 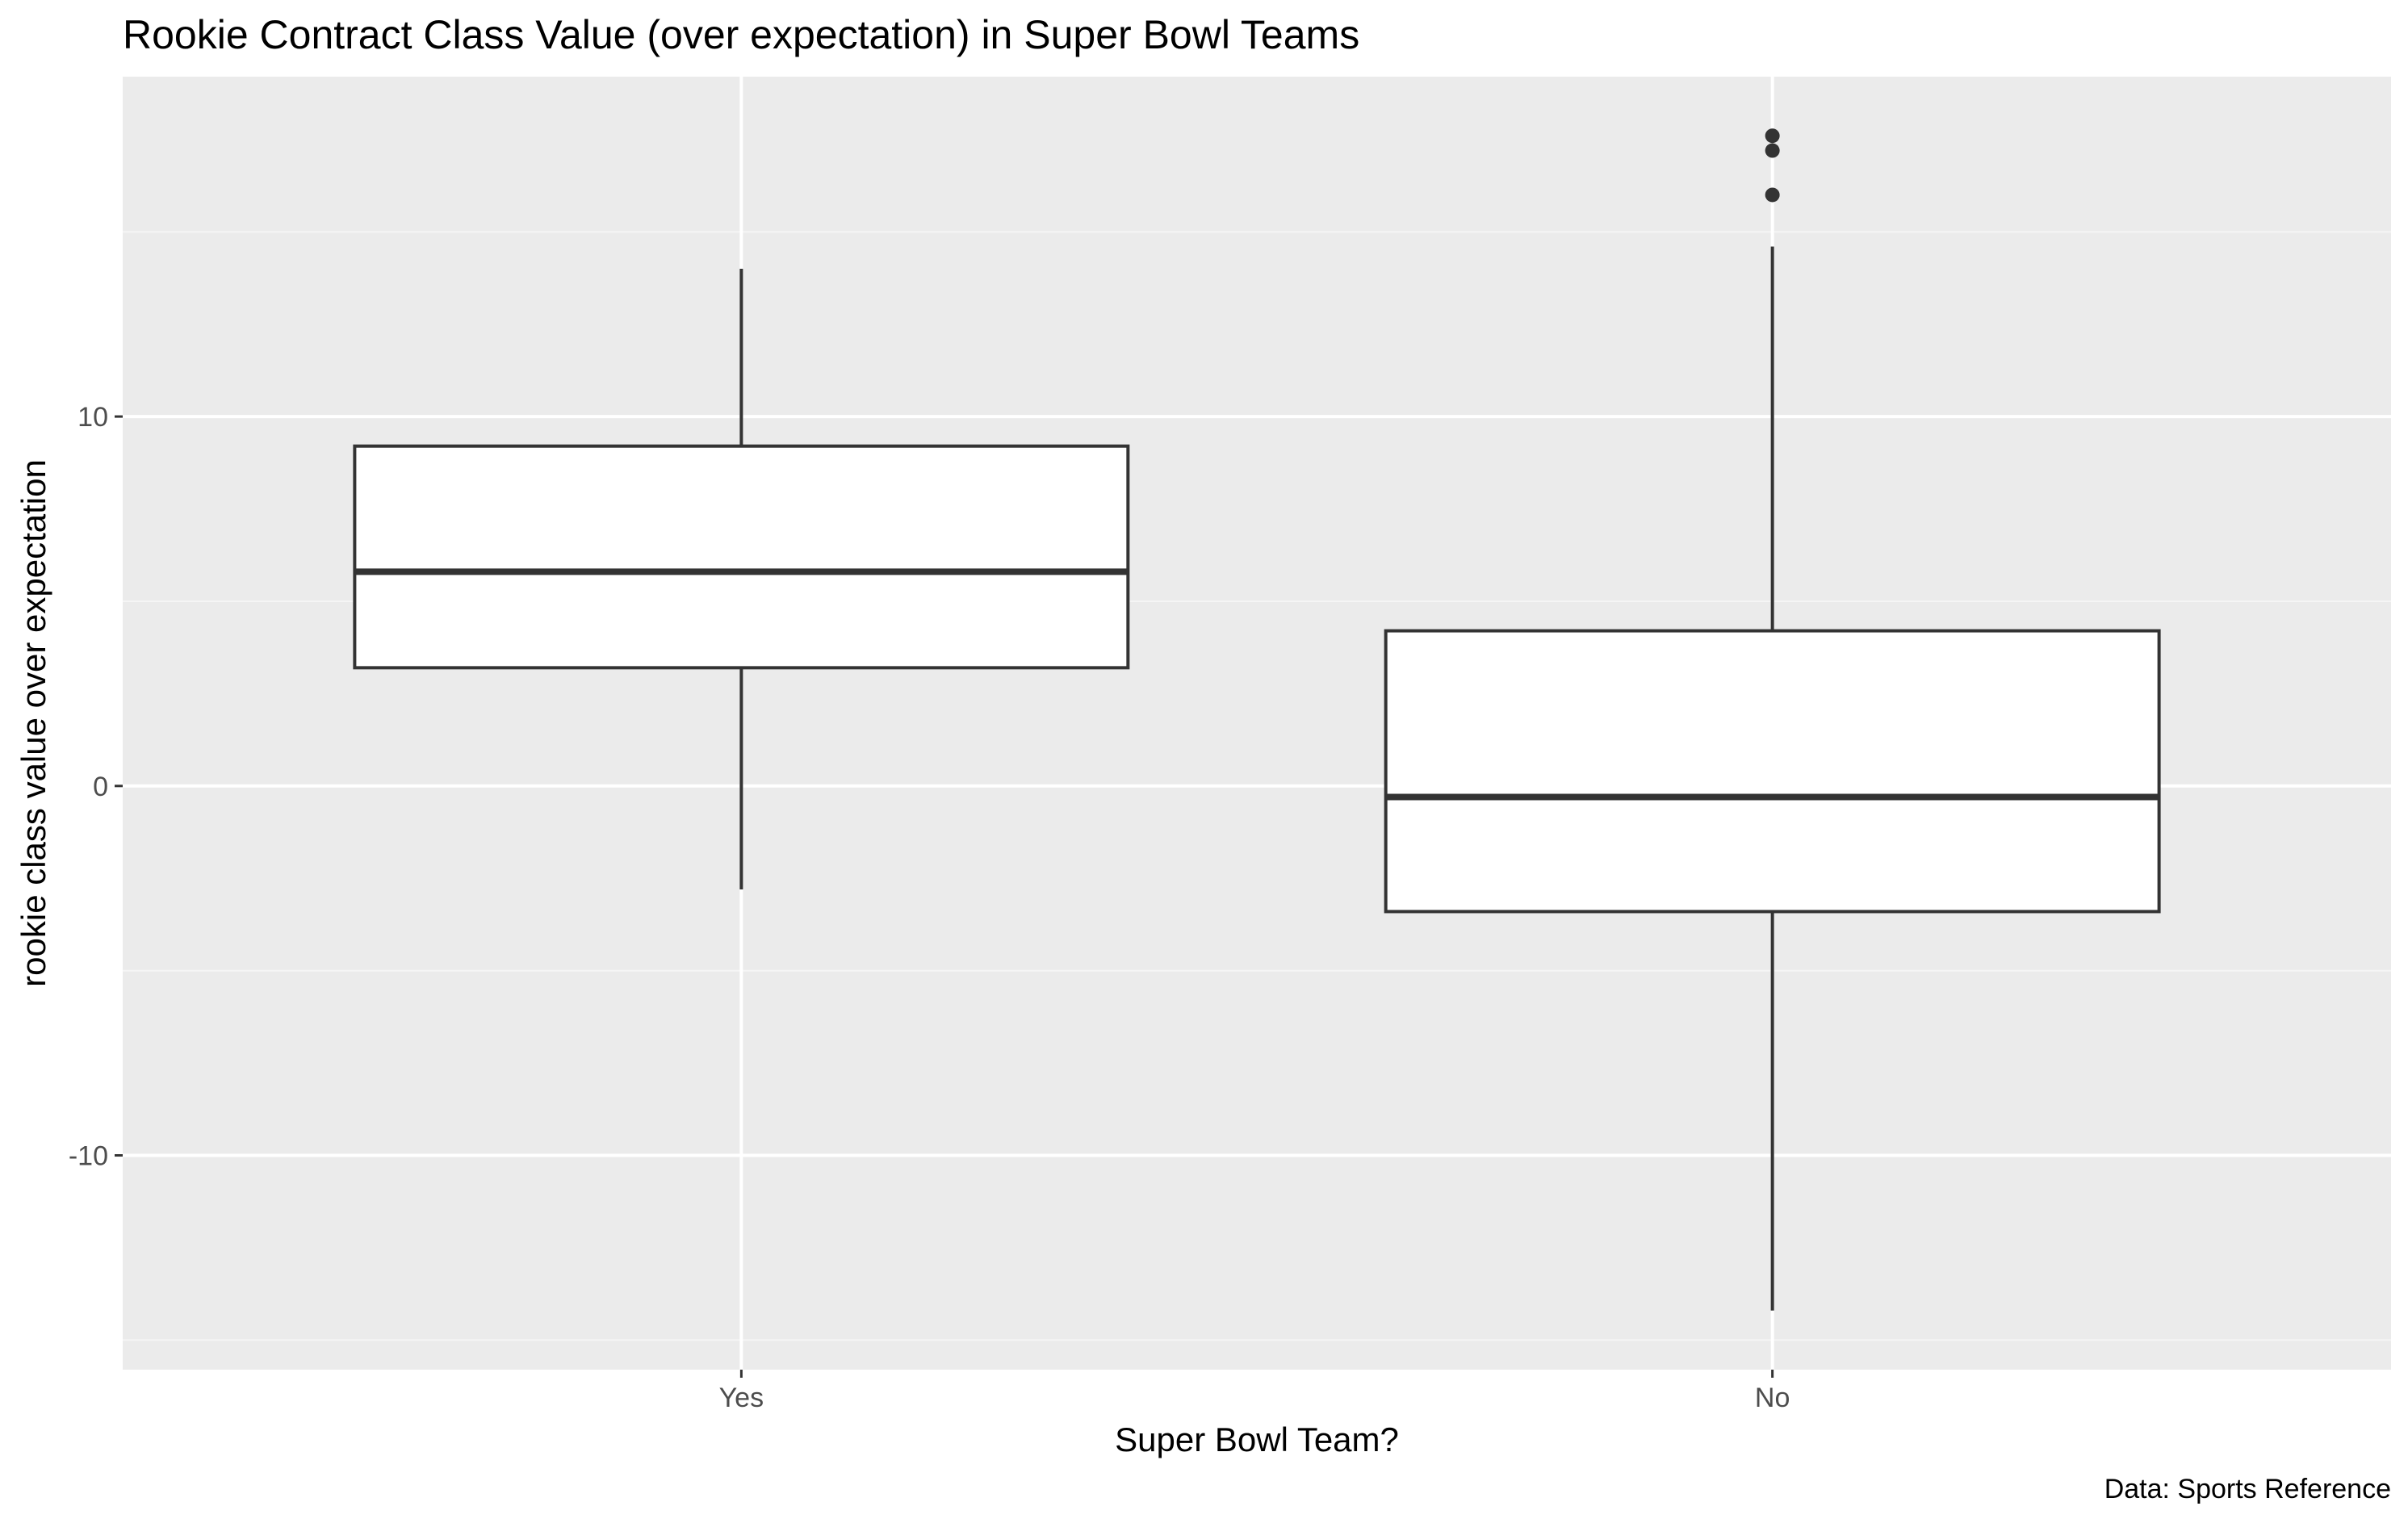 I want to click on chart-caption: Data: Sports Reference, so click(x=2247, y=1489).